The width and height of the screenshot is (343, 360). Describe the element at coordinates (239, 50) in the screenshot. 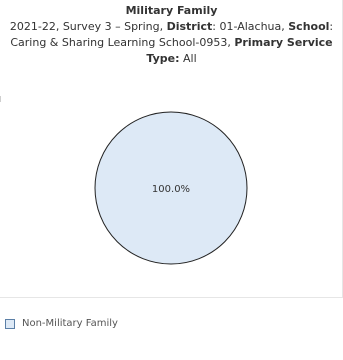

I see `subtitle-service-label: Primary Service Type:` at that location.